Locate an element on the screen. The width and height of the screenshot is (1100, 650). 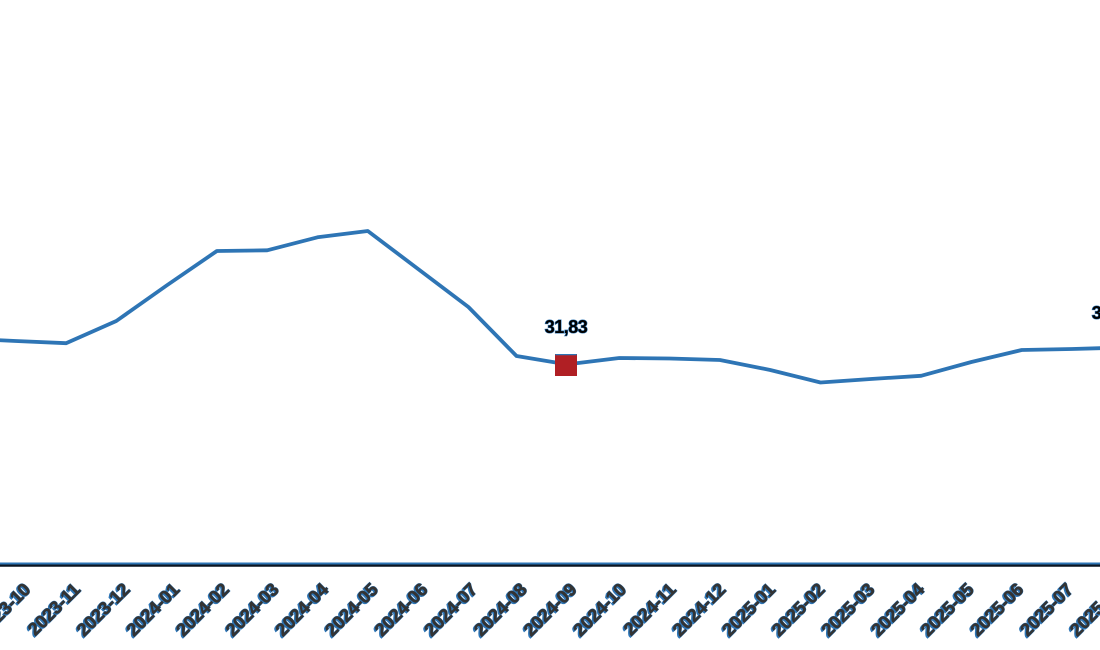
svg-text: 33,52 is located at coordinates (1096, 313).